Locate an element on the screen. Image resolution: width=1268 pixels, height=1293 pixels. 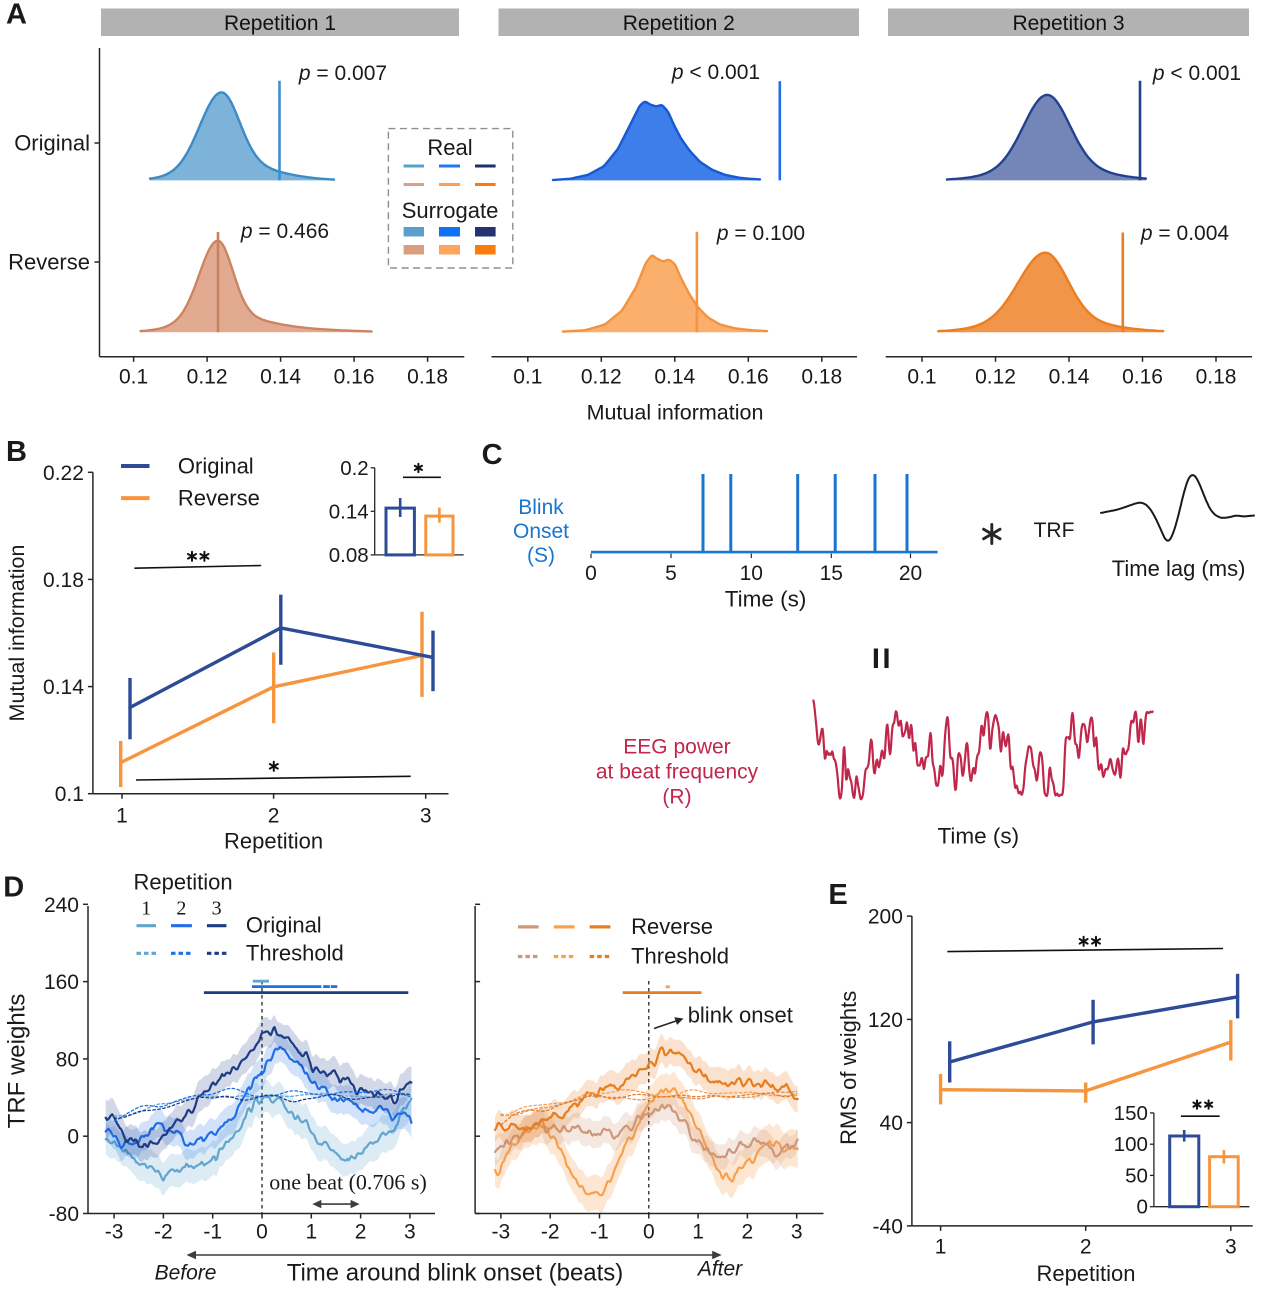
svg-text: Repetition 1 is located at coordinates (280, 23).